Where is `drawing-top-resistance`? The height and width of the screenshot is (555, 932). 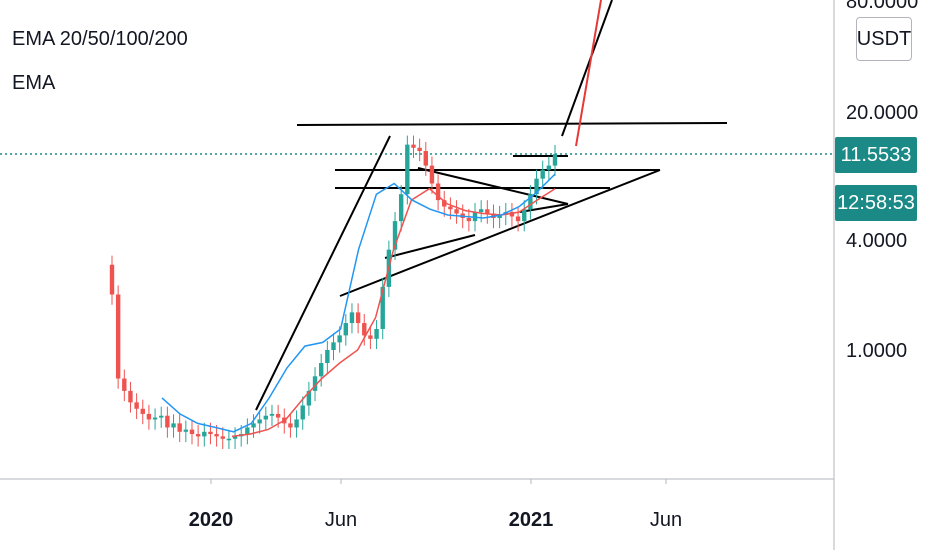 drawing-top-resistance is located at coordinates (512, 124).